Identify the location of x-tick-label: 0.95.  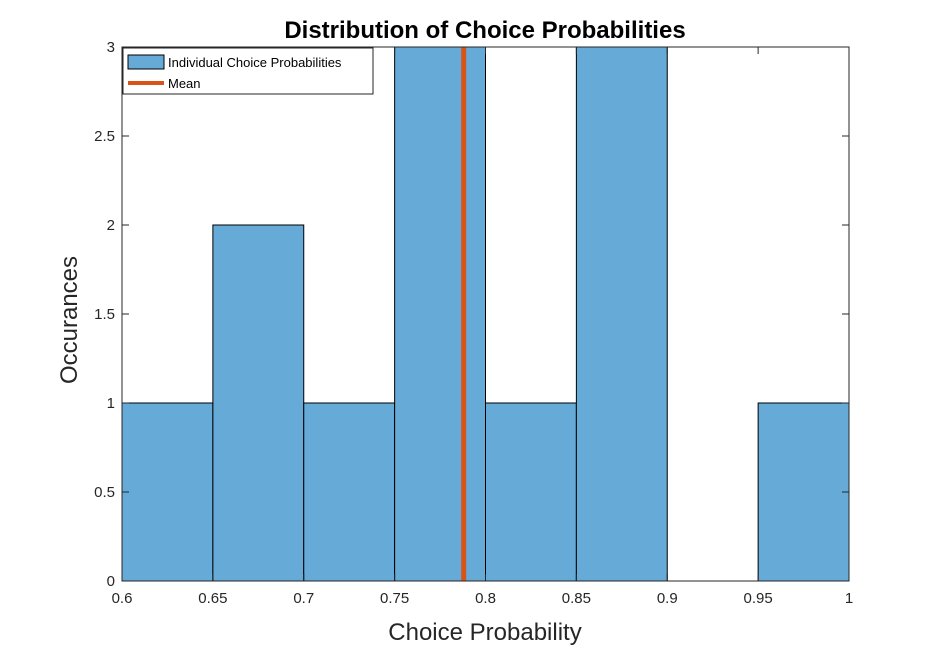
(758, 598).